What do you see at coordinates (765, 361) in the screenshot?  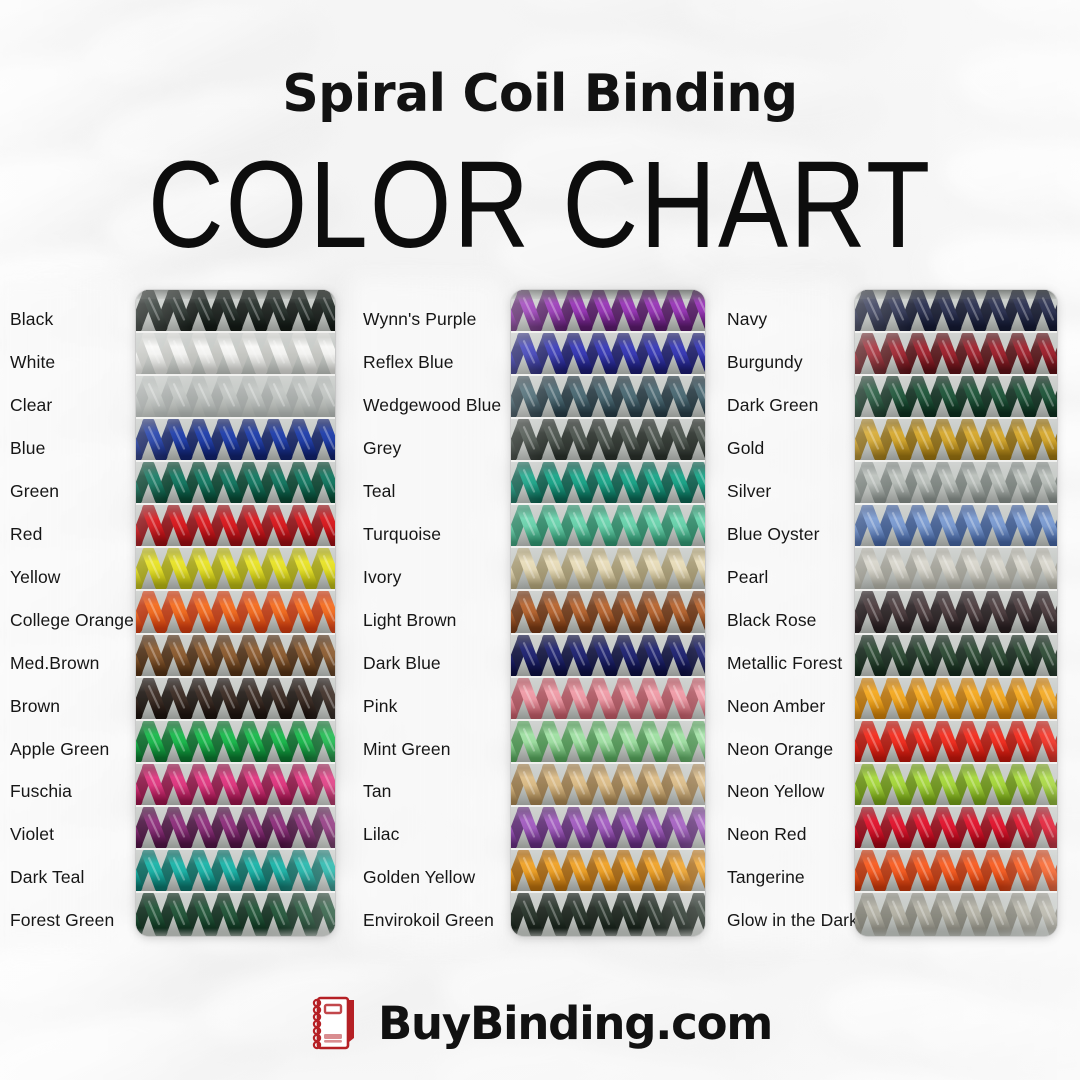 I see `color-label: Burgundy` at bounding box center [765, 361].